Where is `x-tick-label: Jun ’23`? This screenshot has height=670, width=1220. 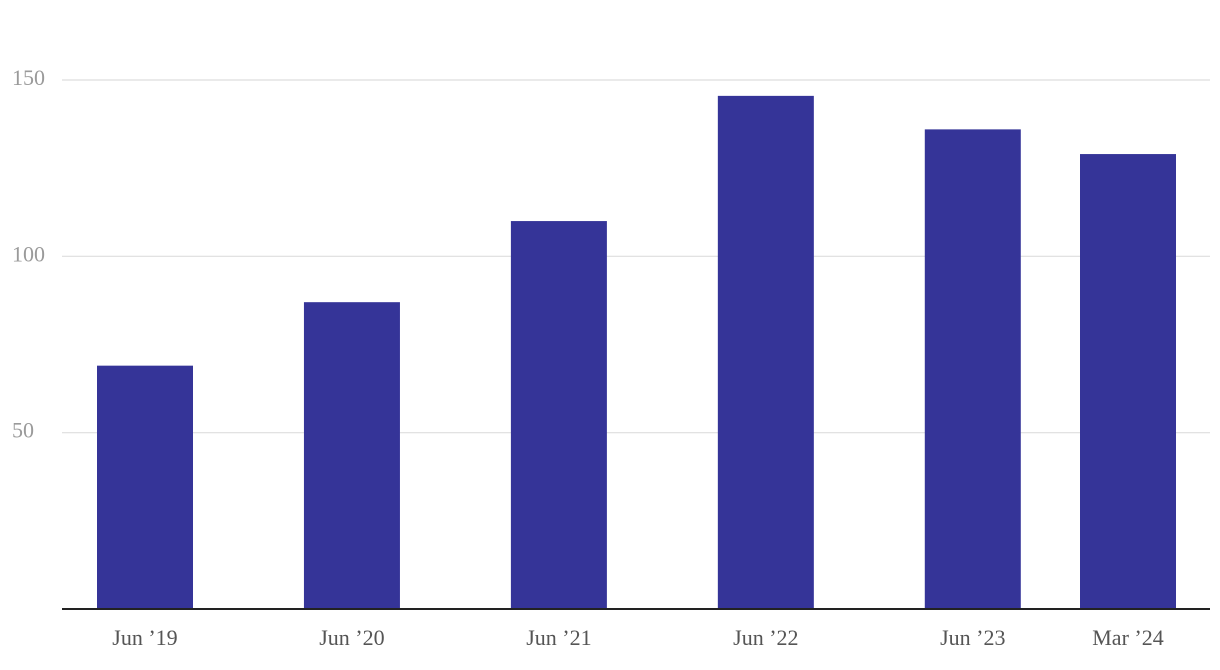 x-tick-label: Jun ’23 is located at coordinates (972, 637).